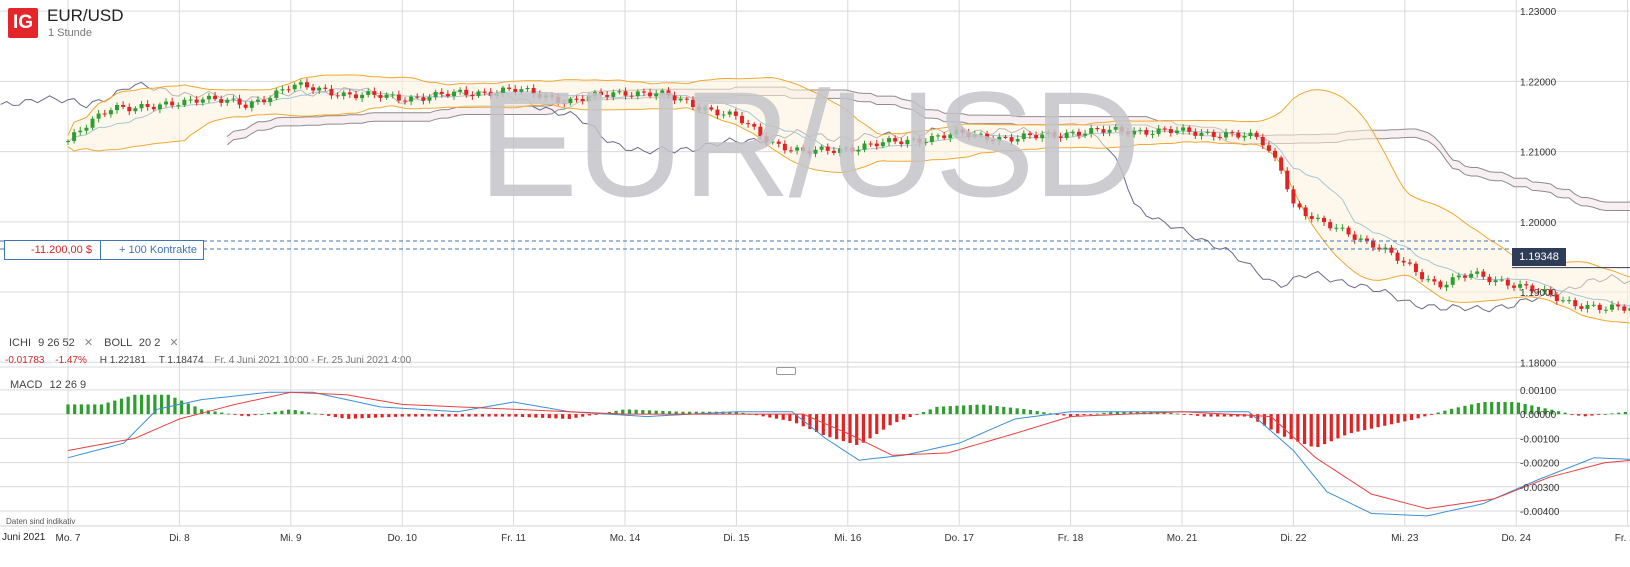 The height and width of the screenshot is (567, 1630). I want to click on macd-tick-label: -0.00200, so click(1540, 464).